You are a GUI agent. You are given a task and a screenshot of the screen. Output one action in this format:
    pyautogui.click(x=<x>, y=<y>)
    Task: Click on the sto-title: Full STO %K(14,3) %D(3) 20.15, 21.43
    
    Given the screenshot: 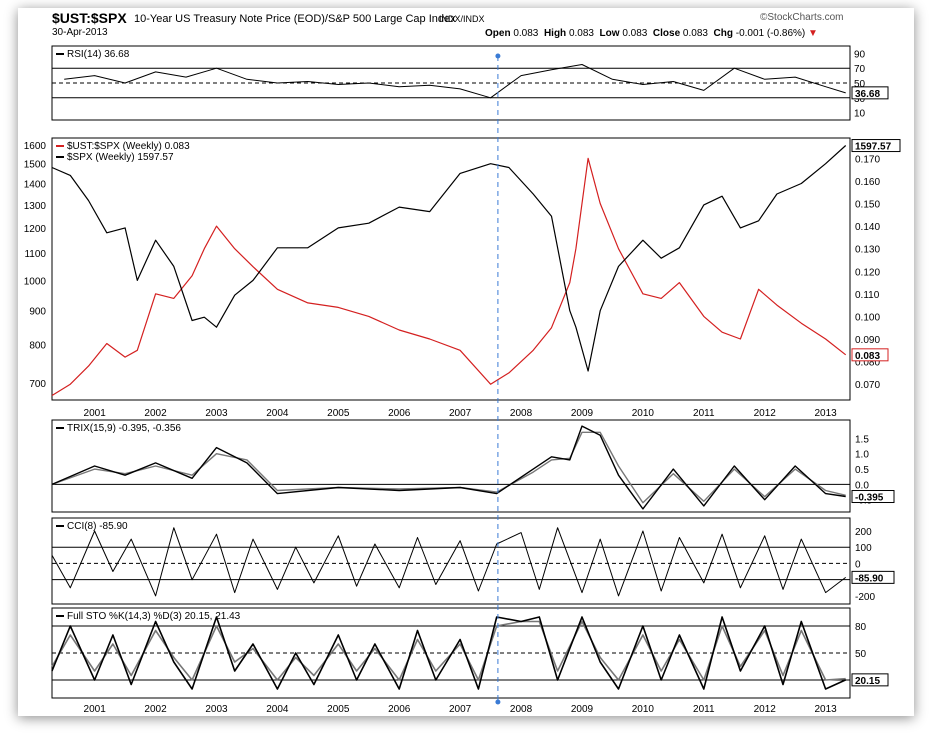 What is the action you would take?
    pyautogui.click(x=154, y=616)
    